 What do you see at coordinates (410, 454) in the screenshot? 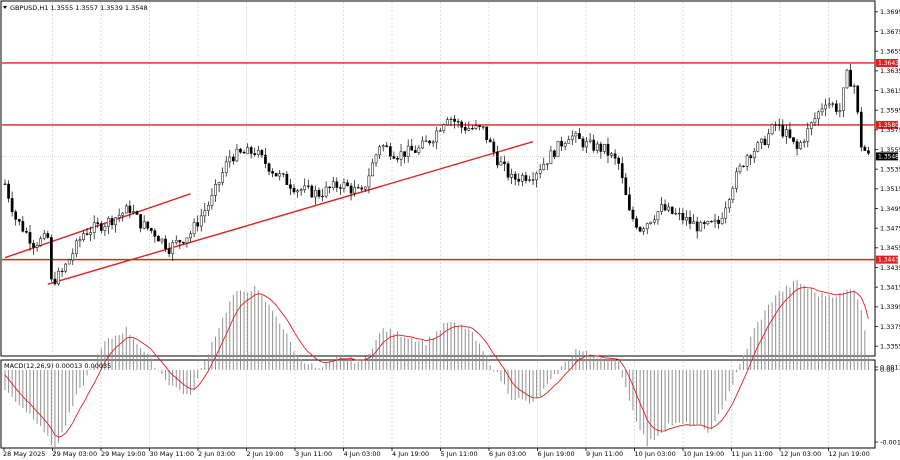
I see `time-tick-label: 4 Jun 19:00` at bounding box center [410, 454].